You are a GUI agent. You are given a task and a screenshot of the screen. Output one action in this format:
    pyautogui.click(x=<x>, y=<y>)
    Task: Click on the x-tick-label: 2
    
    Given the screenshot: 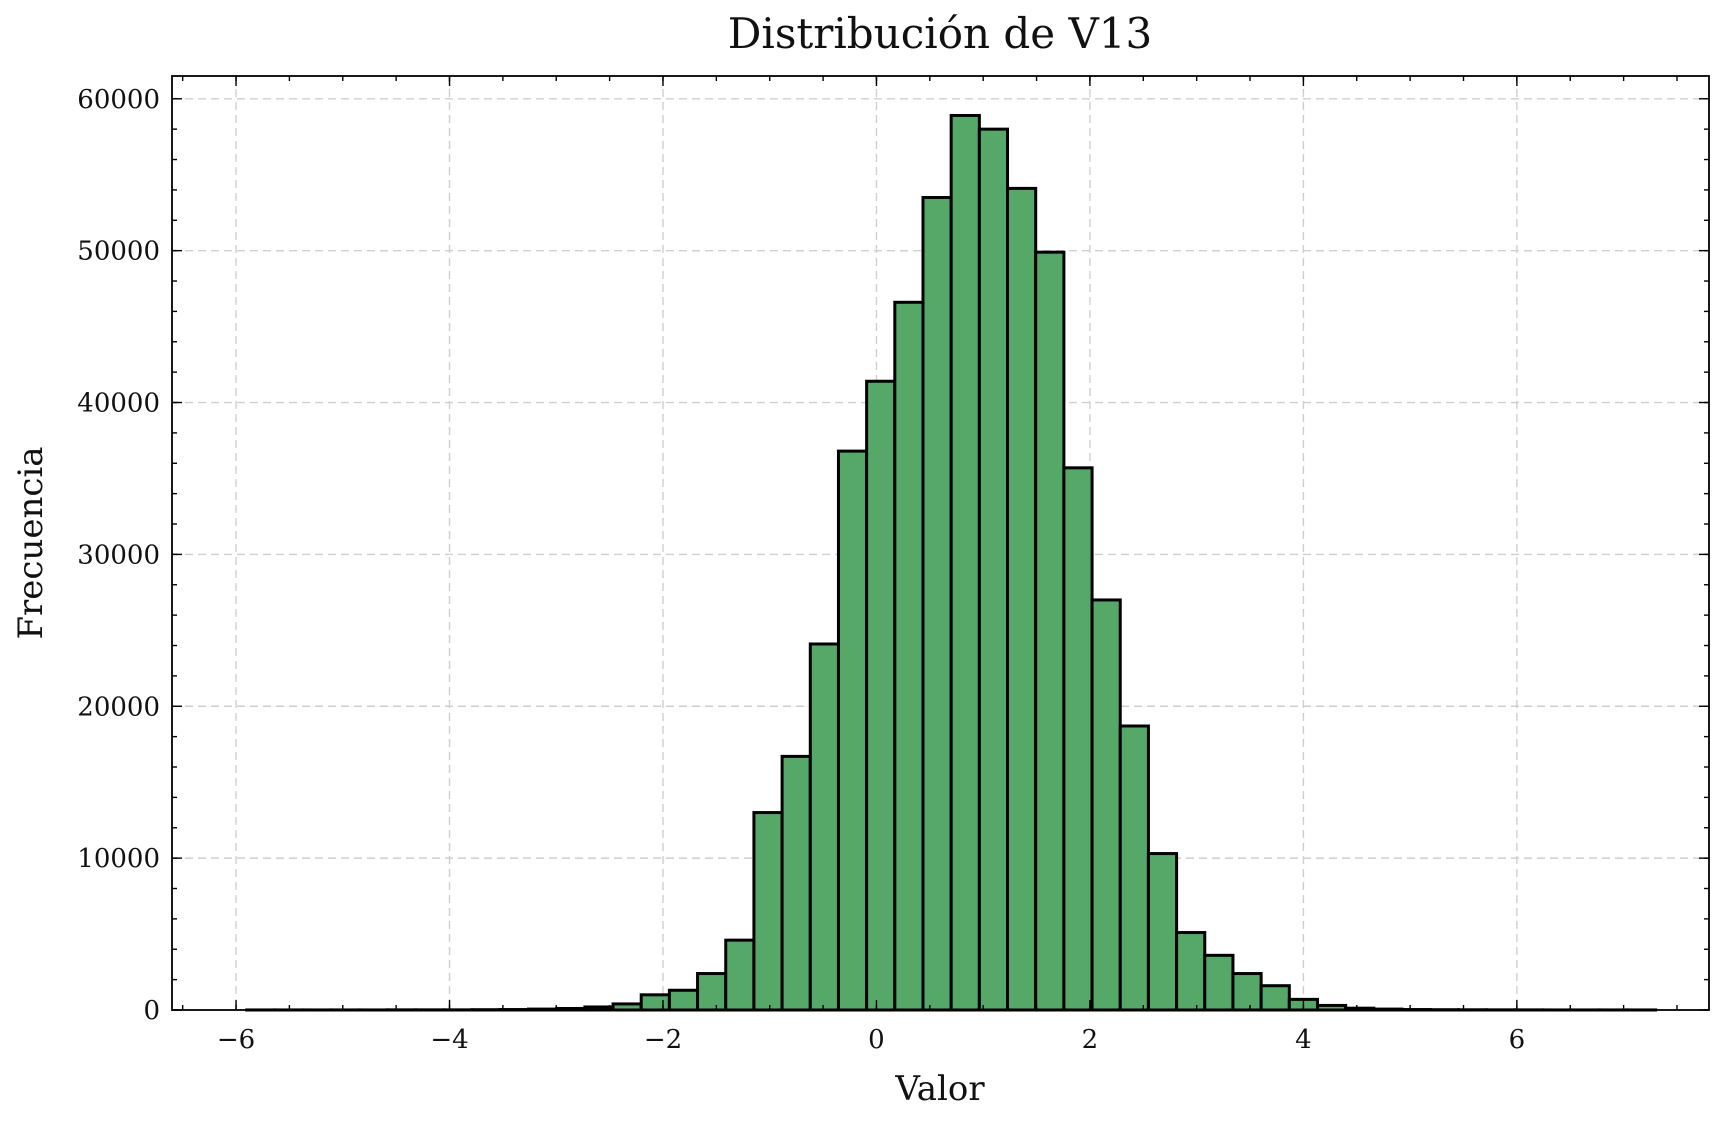 What is the action you would take?
    pyautogui.click(x=1090, y=1040)
    